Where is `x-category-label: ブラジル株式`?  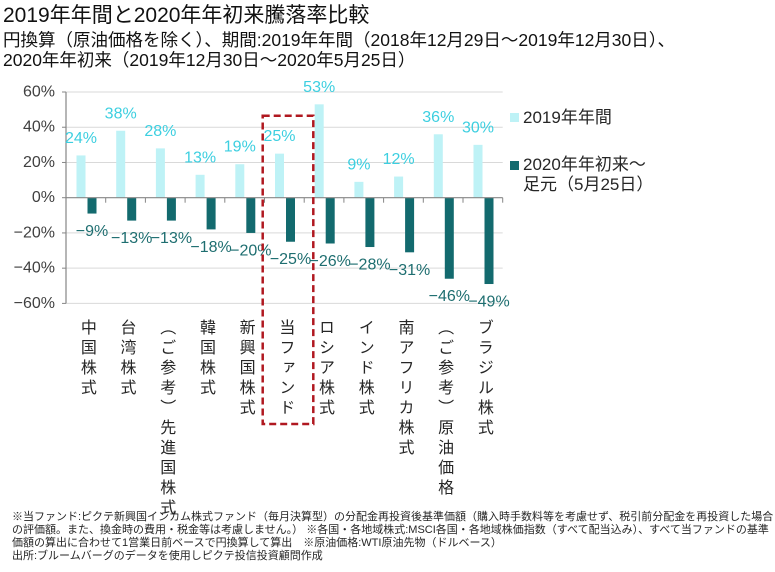 x-category-label: ブラジル株式 is located at coordinates (483, 379).